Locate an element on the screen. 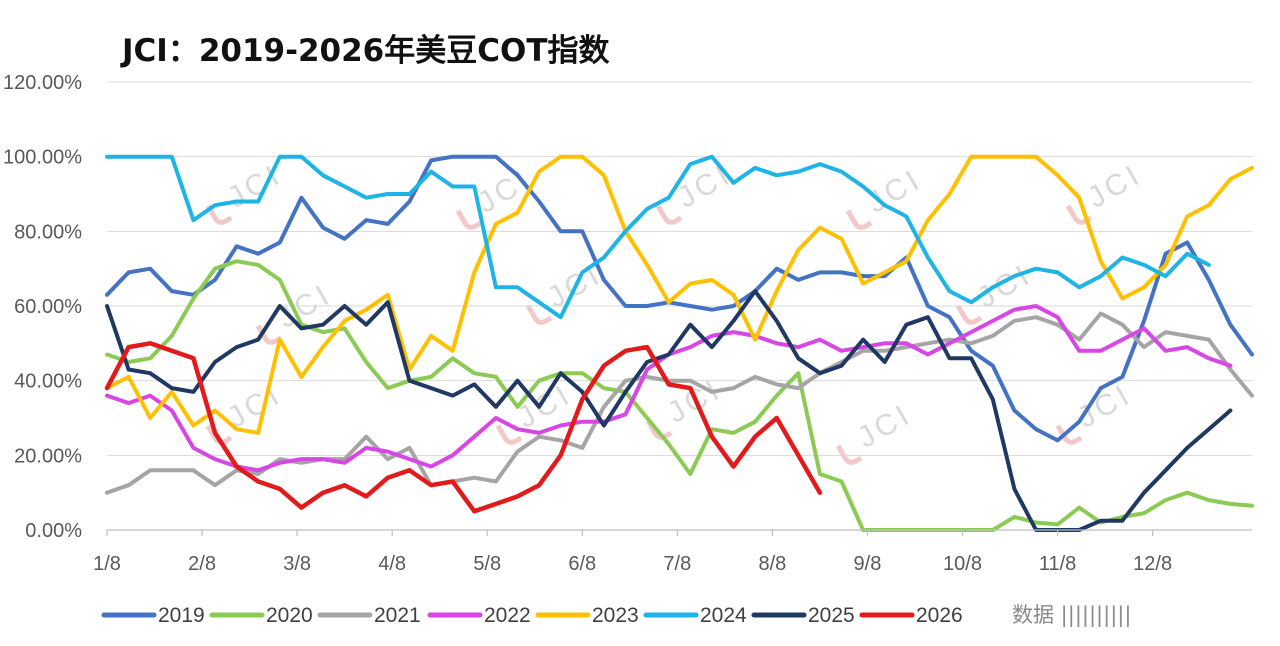 The image size is (1280, 646). y-tick-label: 100.00% is located at coordinates (42, 158).